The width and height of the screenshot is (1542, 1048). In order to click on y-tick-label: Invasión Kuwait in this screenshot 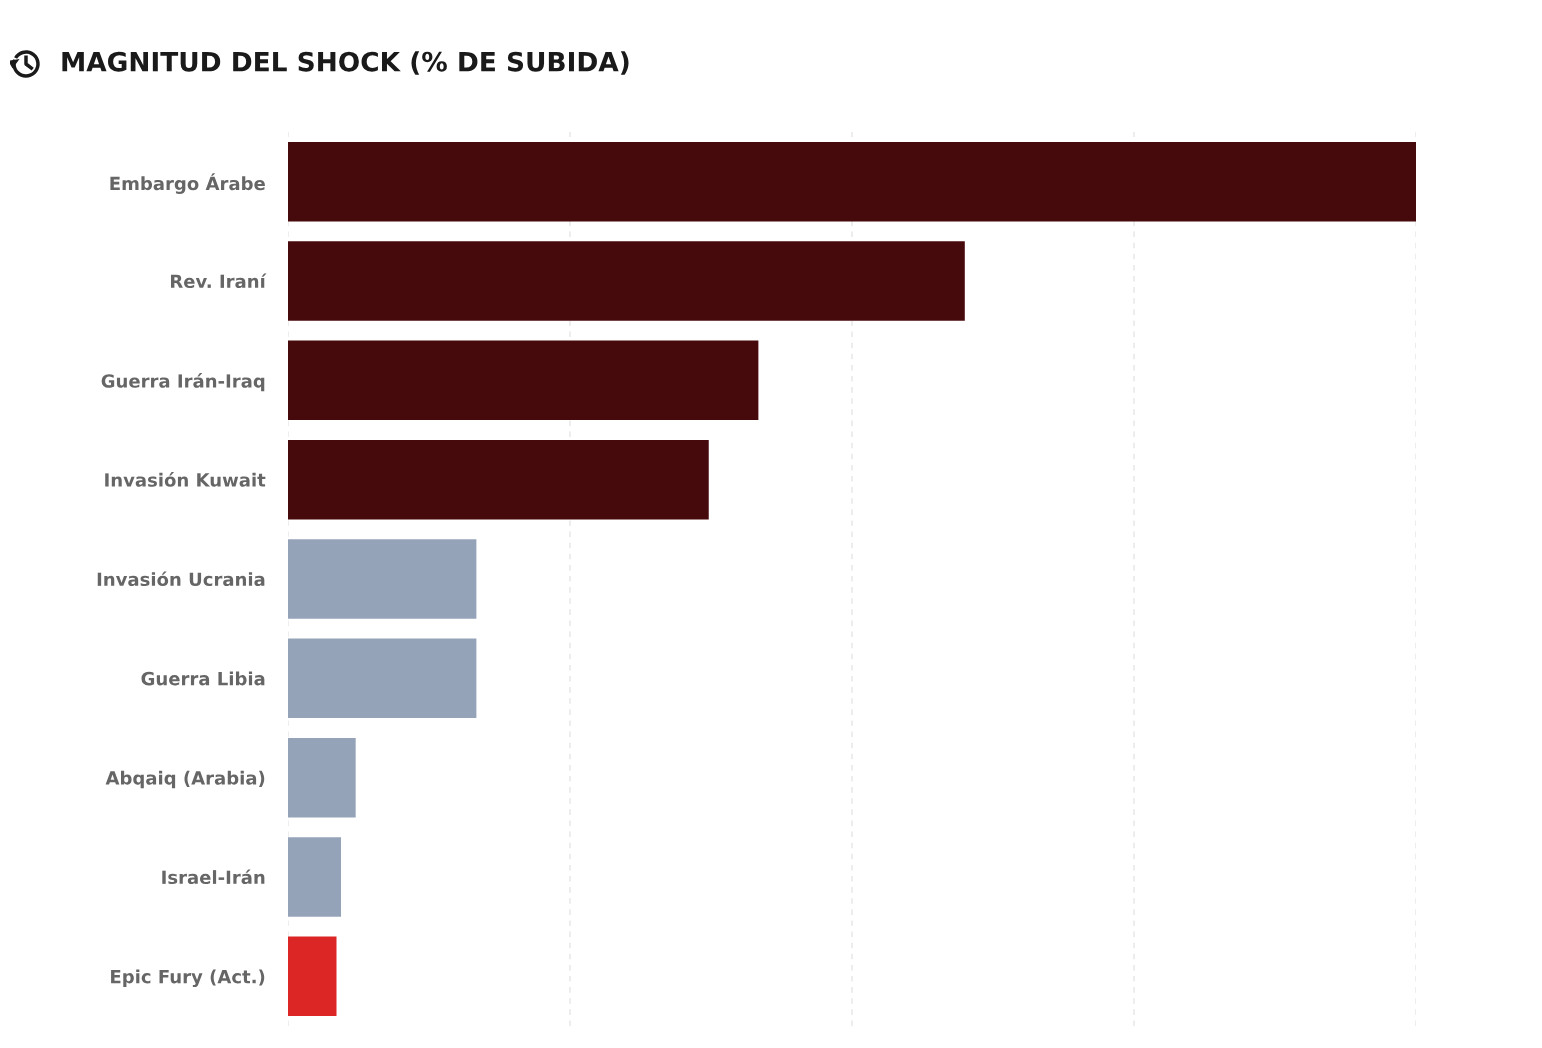, I will do `click(185, 479)`.